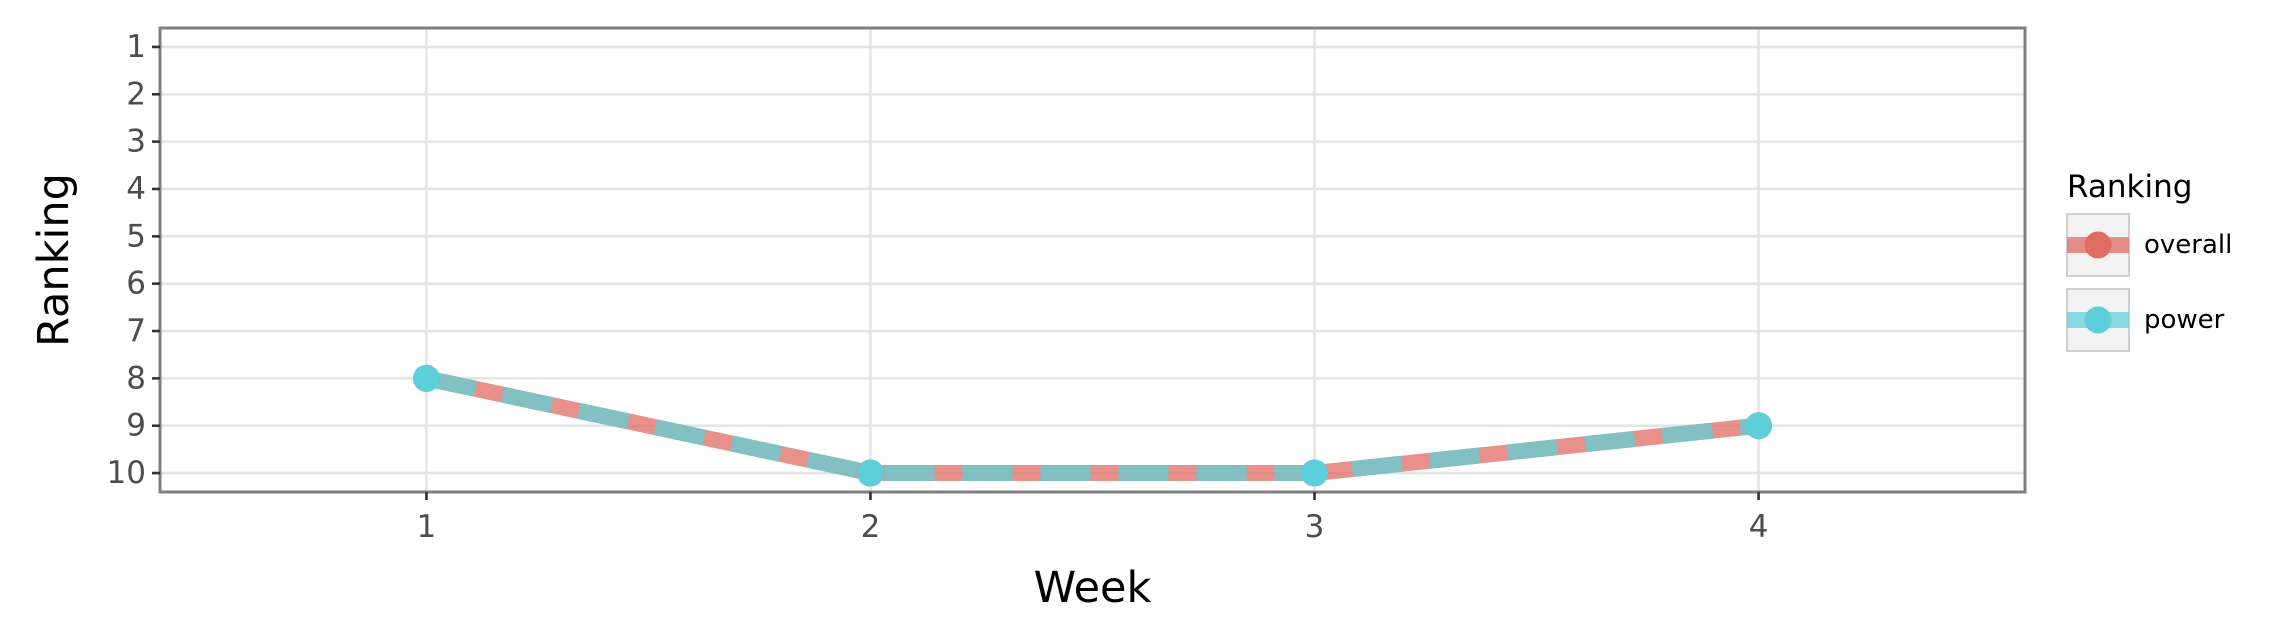 The height and width of the screenshot is (641, 2276). Describe the element at coordinates (2098, 245) in the screenshot. I see `legend-point-overall` at that location.